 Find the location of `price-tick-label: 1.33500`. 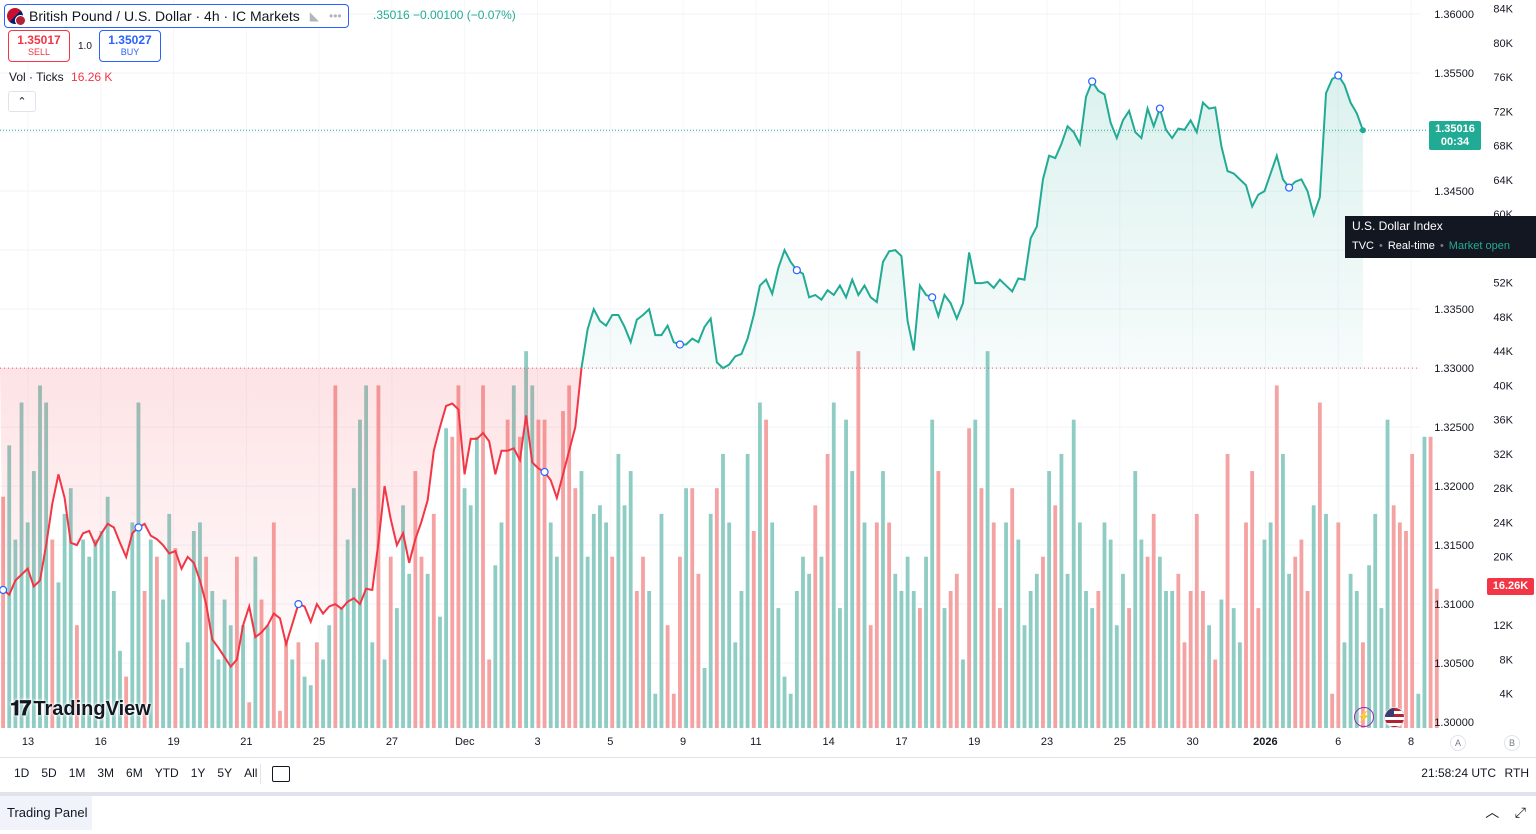

price-tick-label: 1.33500 is located at coordinates (1454, 310).